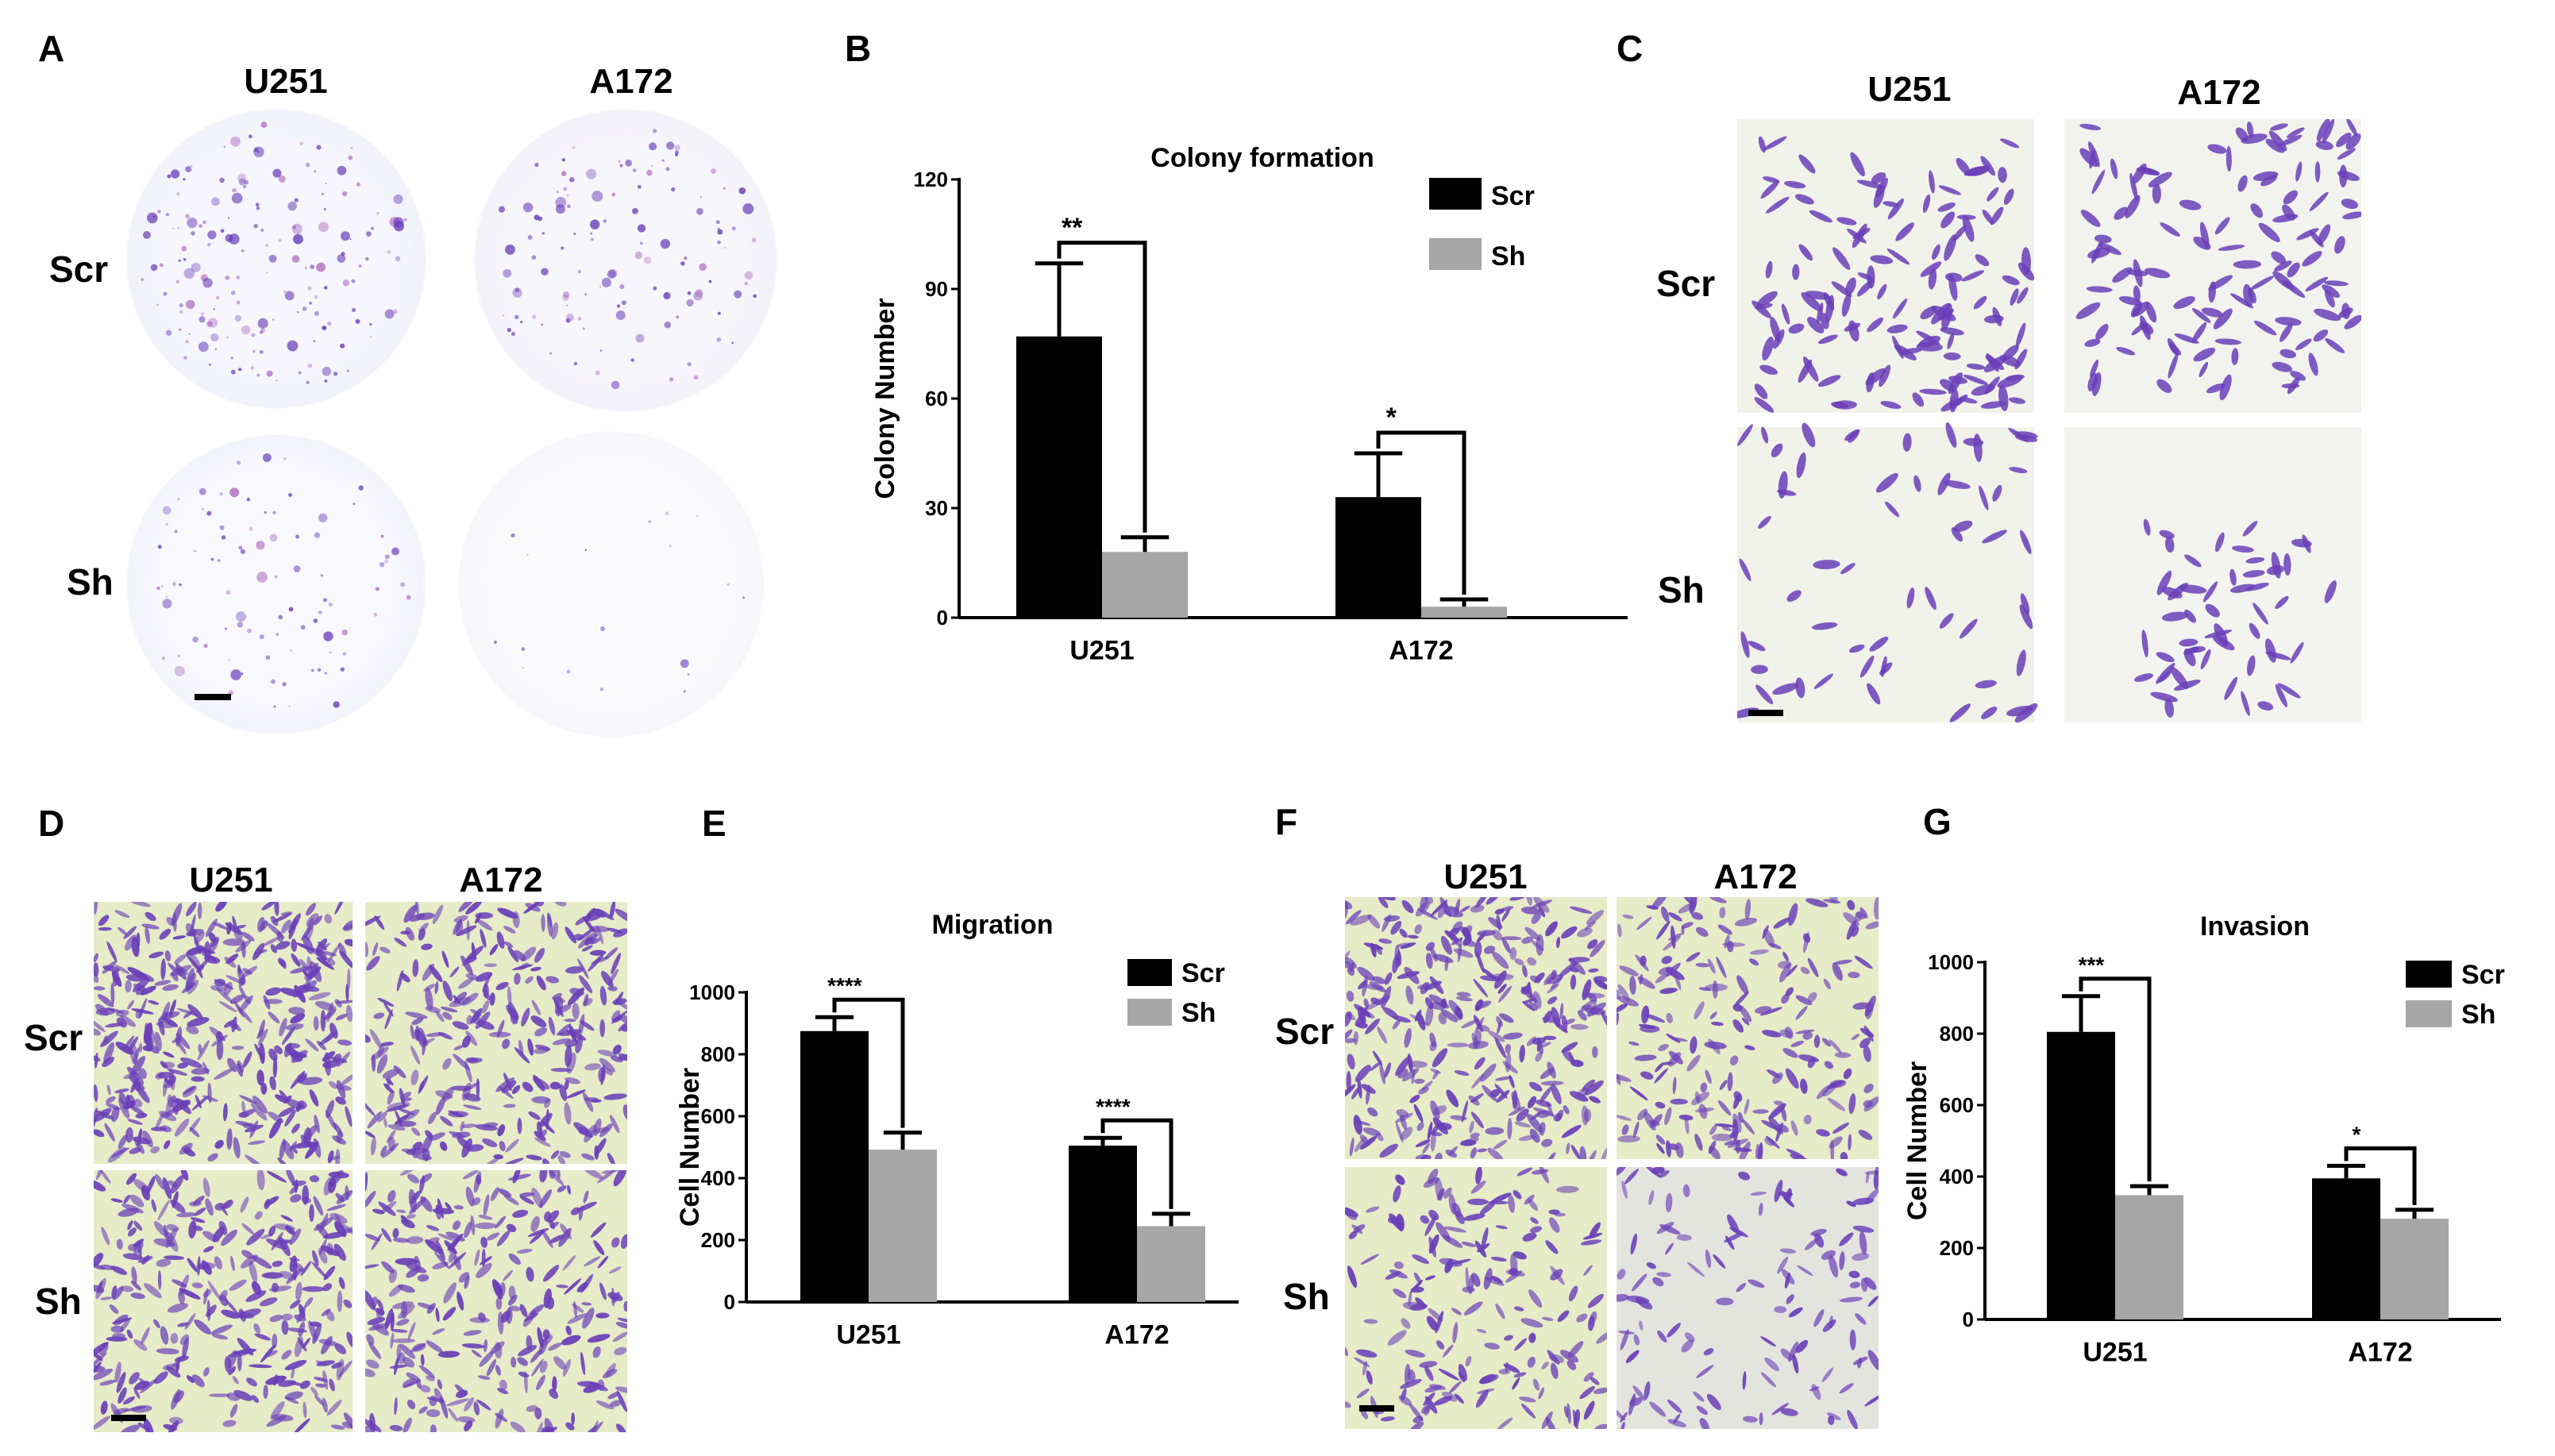  What do you see at coordinates (1957, 1176) in the screenshot?
I see `y-tick-label: 400` at bounding box center [1957, 1176].